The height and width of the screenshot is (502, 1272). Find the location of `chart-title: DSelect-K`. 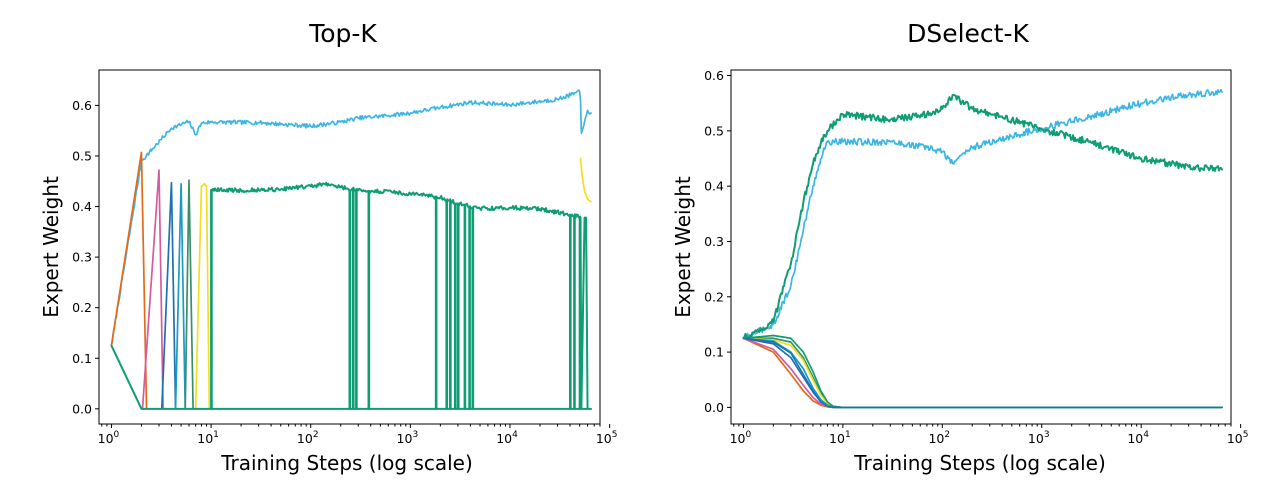

chart-title: DSelect-K is located at coordinates (968, 33).